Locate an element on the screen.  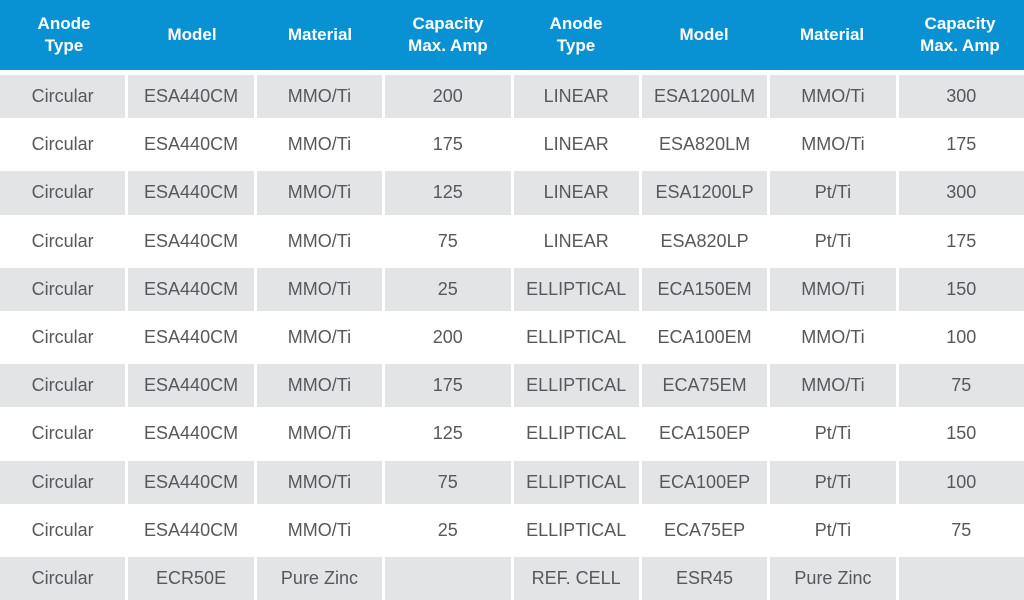
cell-model: ECA75EM is located at coordinates (704, 386).